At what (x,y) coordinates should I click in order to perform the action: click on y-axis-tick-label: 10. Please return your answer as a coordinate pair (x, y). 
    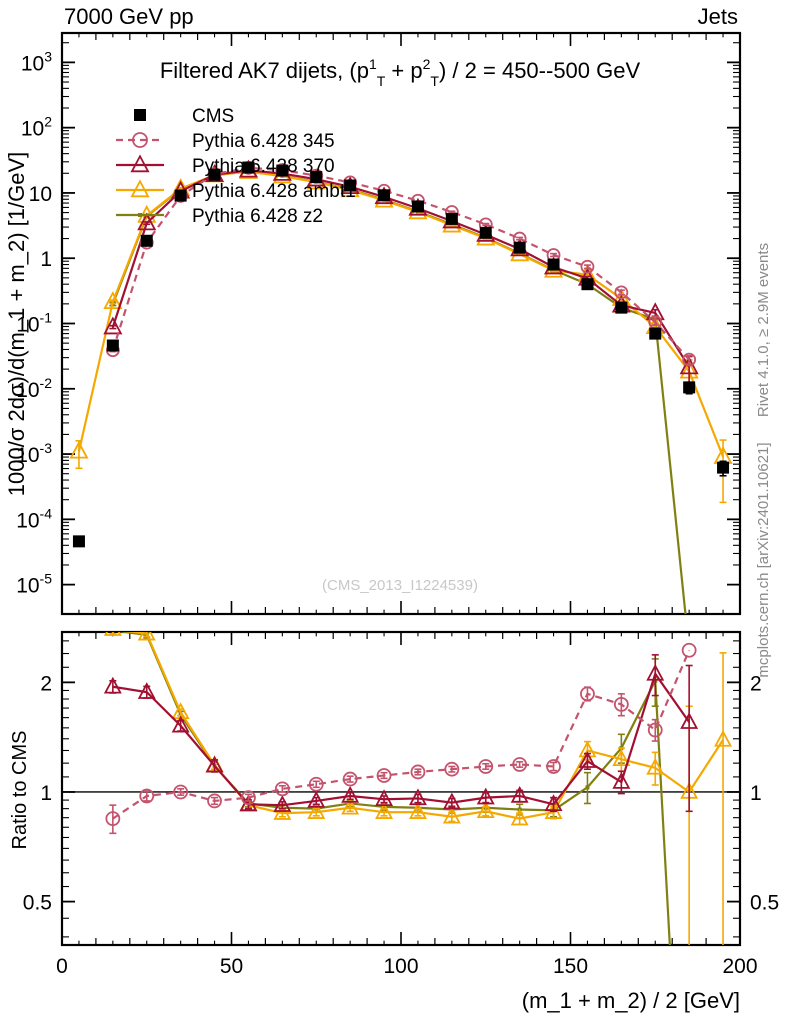
    Looking at the image, I should click on (40, 194).